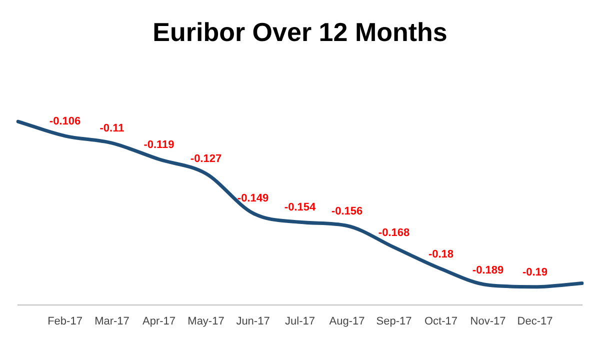  I want to click on data-label: -0.119, so click(159, 144).